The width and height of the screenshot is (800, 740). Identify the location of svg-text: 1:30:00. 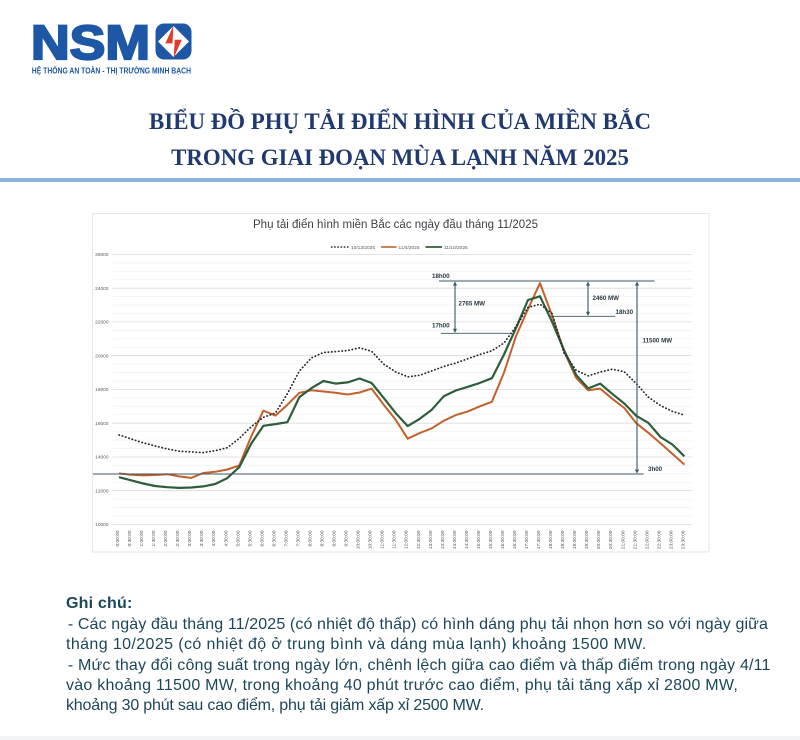
(154, 538).